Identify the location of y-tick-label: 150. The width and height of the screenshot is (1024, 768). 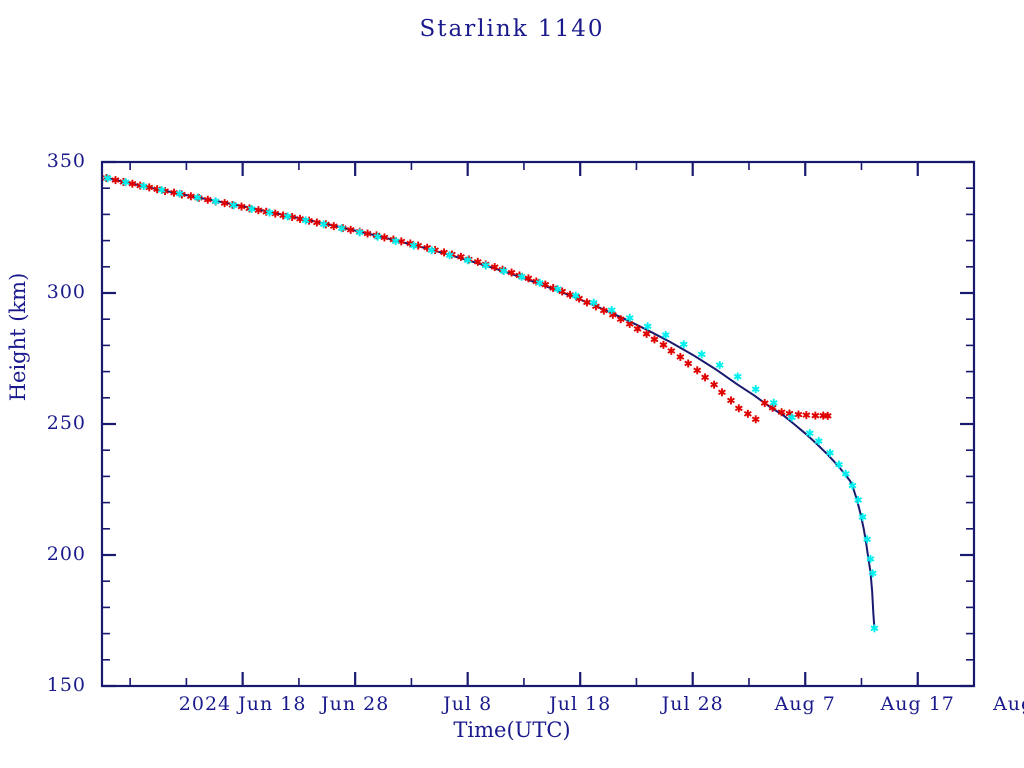
(66, 685).